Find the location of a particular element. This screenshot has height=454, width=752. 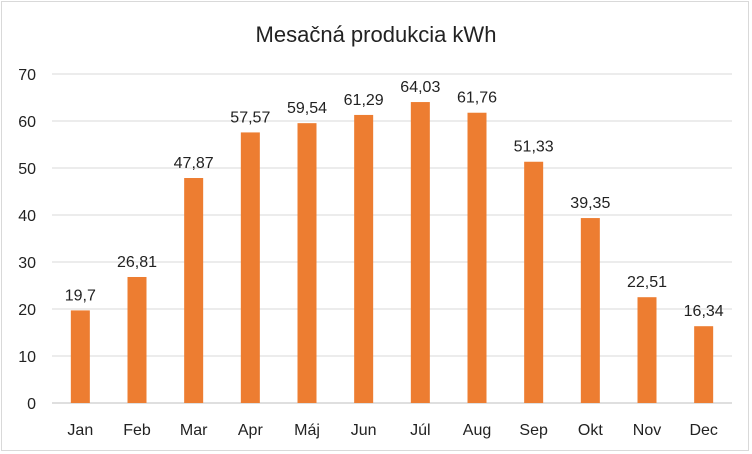

data-label: 47,87 is located at coordinates (194, 163).